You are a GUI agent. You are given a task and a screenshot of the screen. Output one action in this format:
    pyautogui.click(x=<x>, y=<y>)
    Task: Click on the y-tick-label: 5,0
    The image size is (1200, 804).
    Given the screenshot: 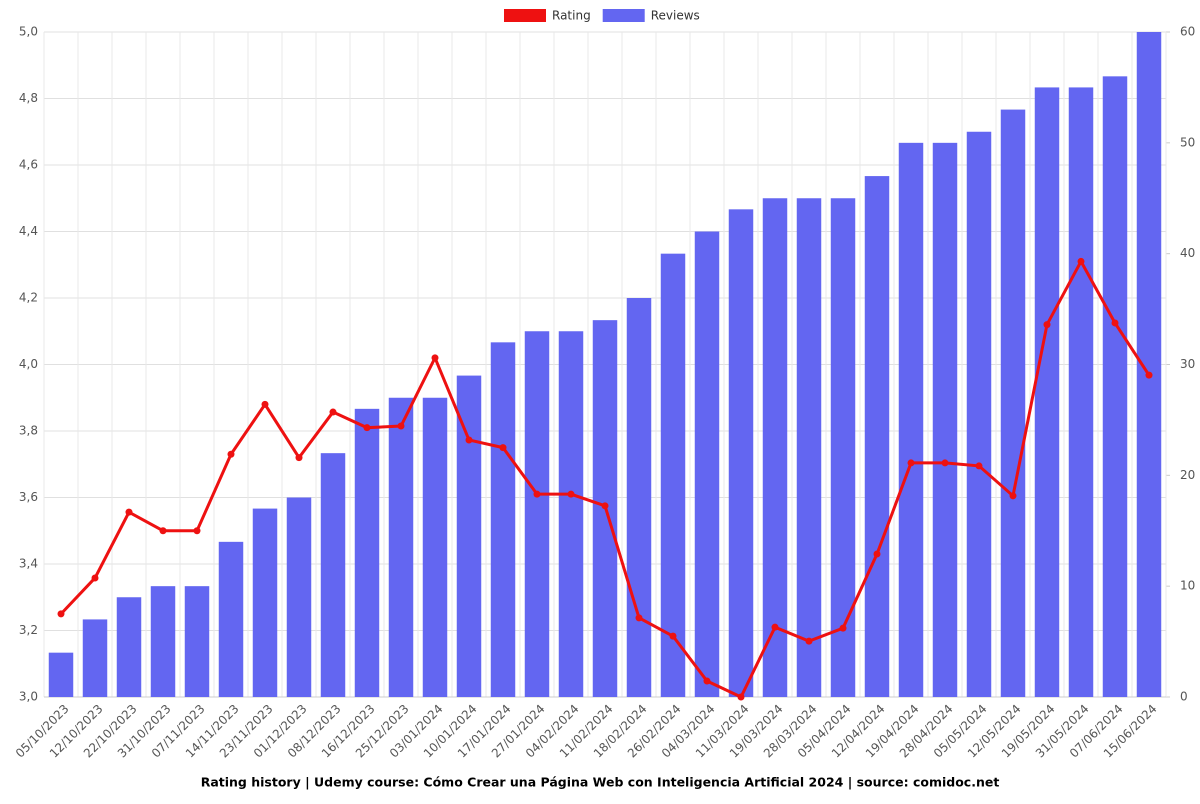 What is the action you would take?
    pyautogui.click(x=28, y=32)
    